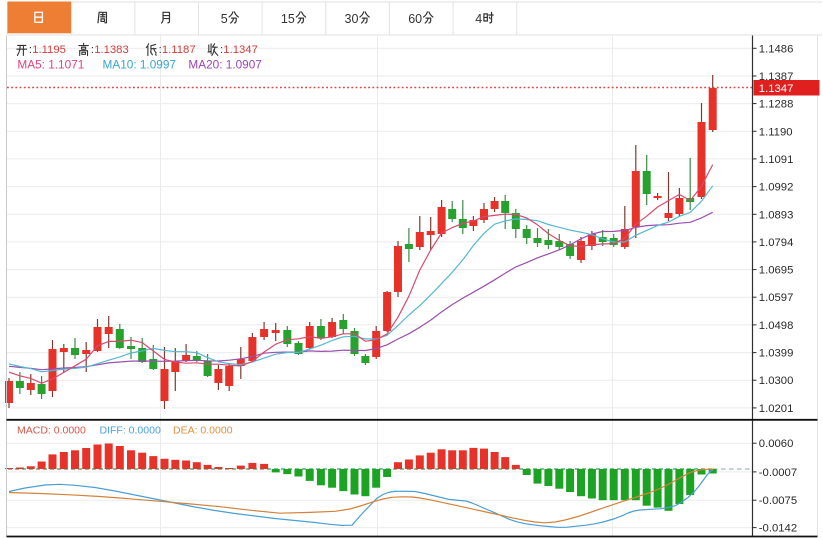  What do you see at coordinates (776, 381) in the screenshot?
I see `svg-text: 1.0300` at bounding box center [776, 381].